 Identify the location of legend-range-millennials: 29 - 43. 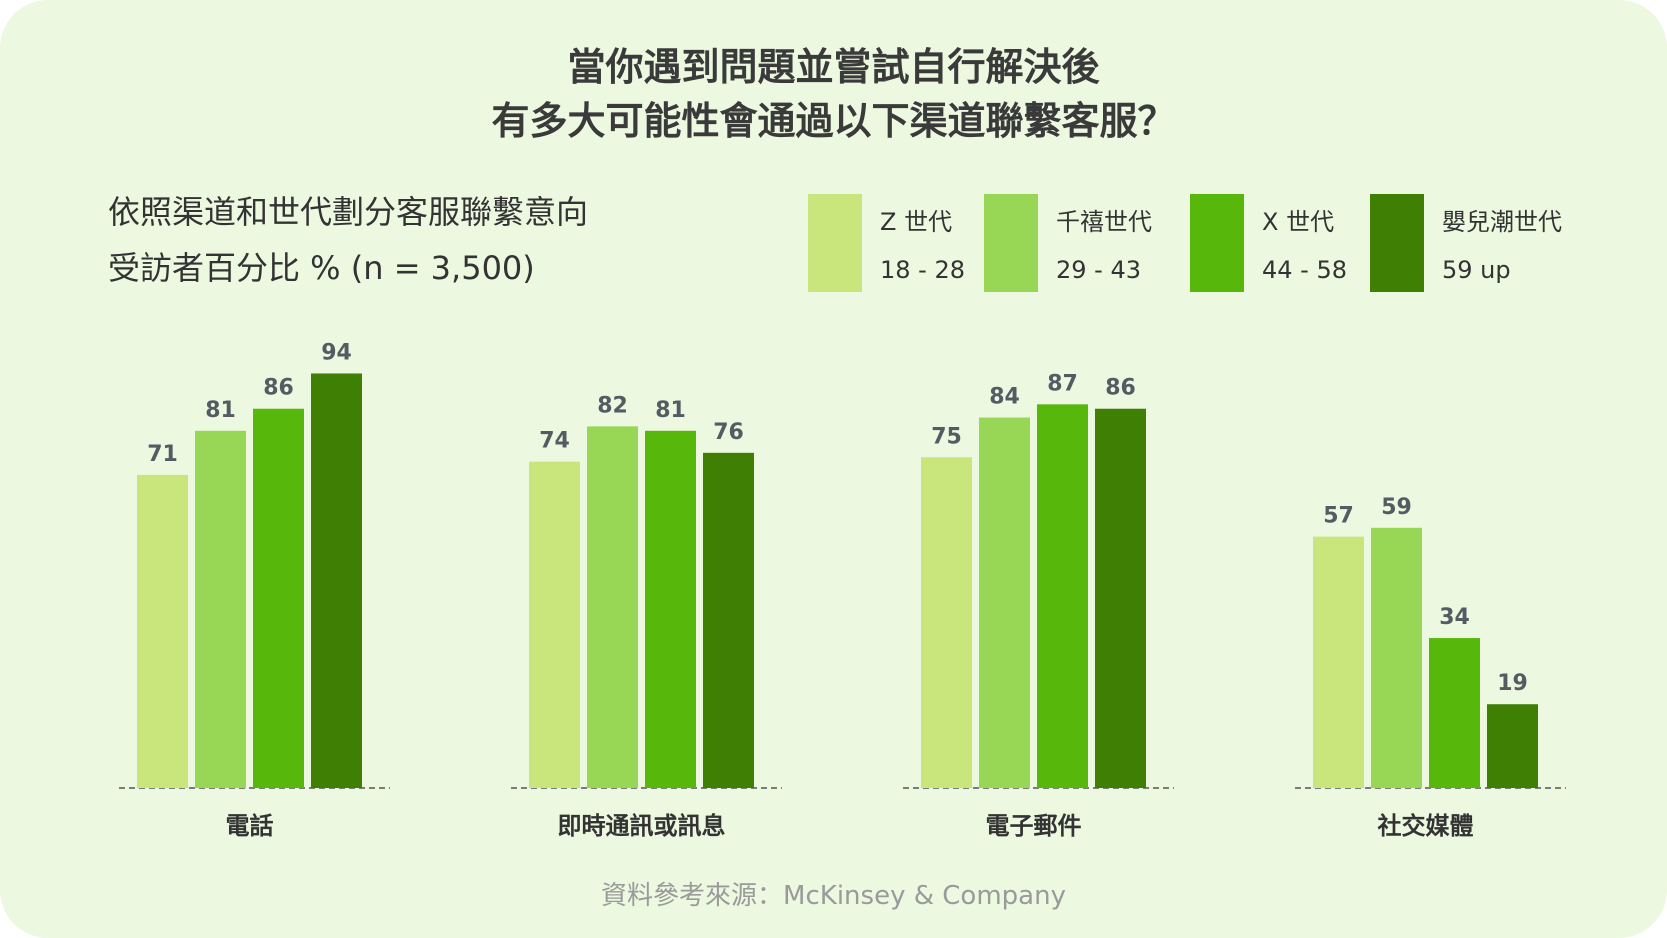
(1098, 270).